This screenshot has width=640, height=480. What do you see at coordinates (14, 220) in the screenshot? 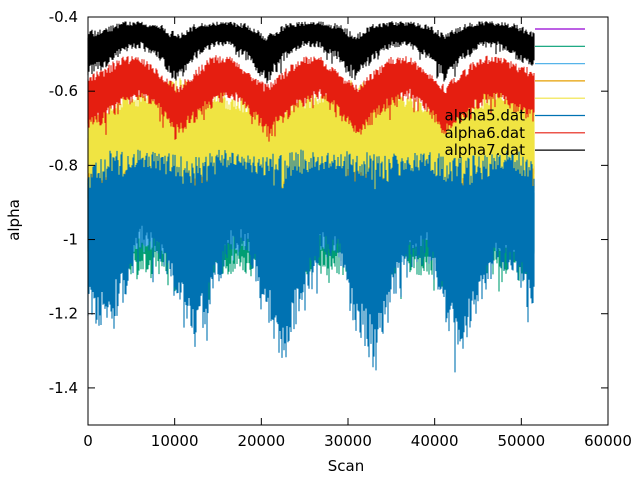
I see `y-axis-label: alpha` at bounding box center [14, 220].